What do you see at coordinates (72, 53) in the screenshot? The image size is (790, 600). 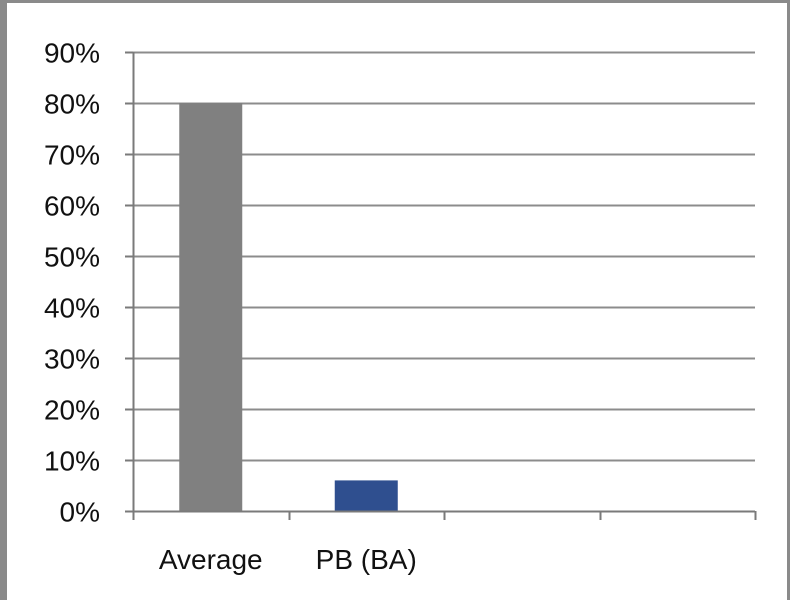 I see `y-tick-label-9: 90%` at bounding box center [72, 53].